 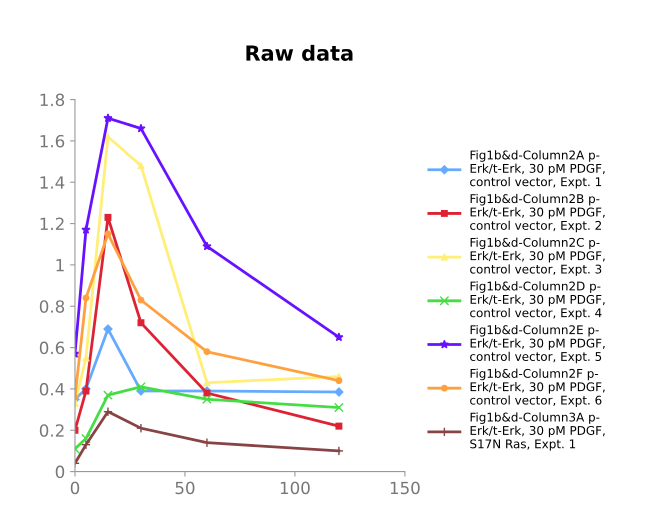 What do you see at coordinates (52, 224) in the screenshot?
I see `y-tick-label: 1.2` at bounding box center [52, 224].